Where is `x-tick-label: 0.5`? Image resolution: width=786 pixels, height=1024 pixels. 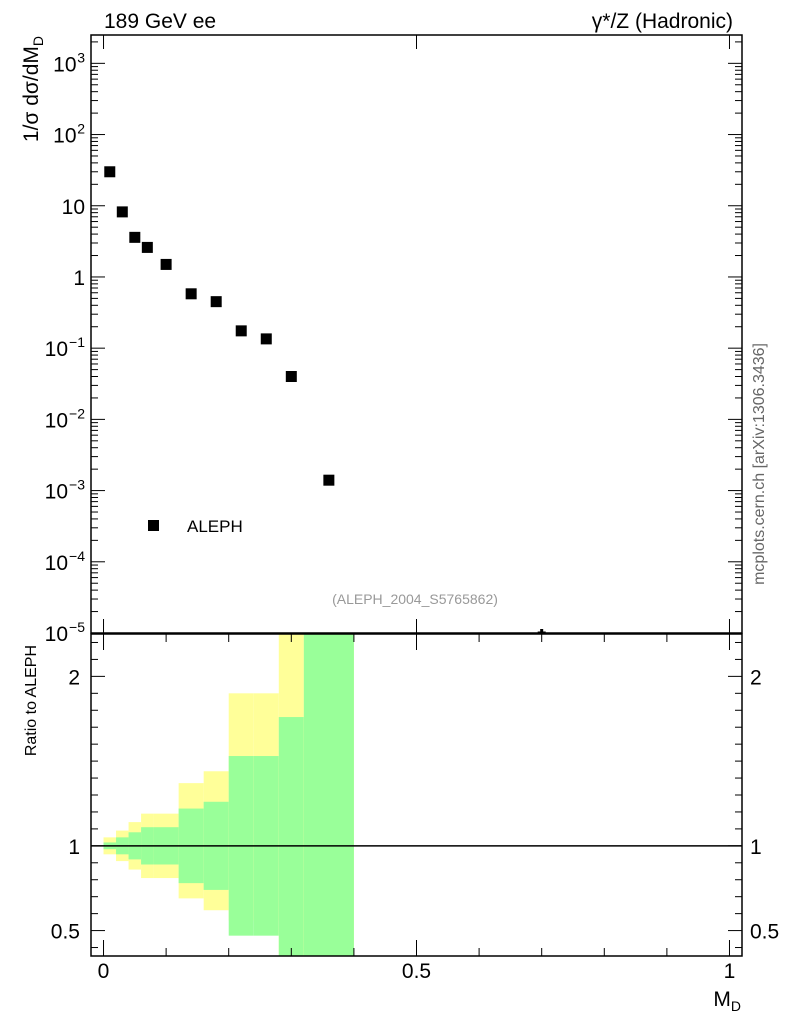 x-tick-label: 0.5 is located at coordinates (416, 971).